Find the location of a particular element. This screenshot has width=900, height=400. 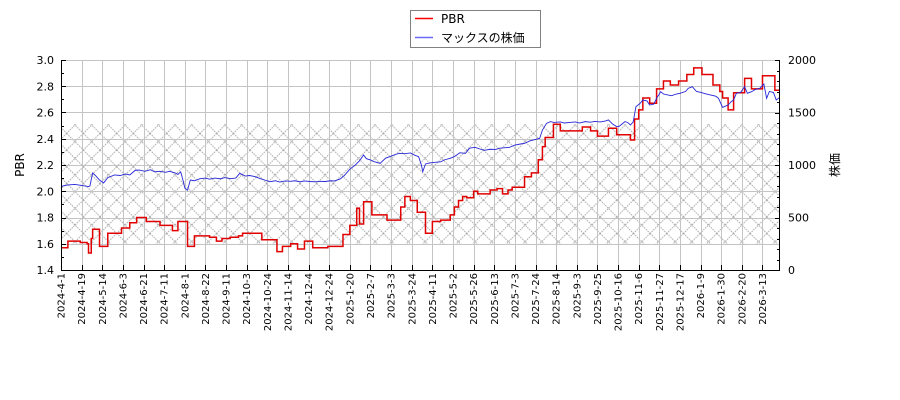

legend-stock-price-label: マックスの株価 is located at coordinates (483, 37).